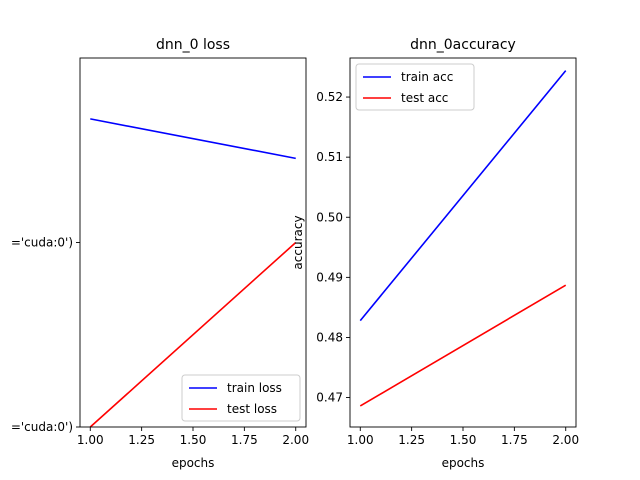 Image resolution: width=640 pixels, height=480 pixels. I want to click on y-tick-label: 0.48, so click(329, 337).